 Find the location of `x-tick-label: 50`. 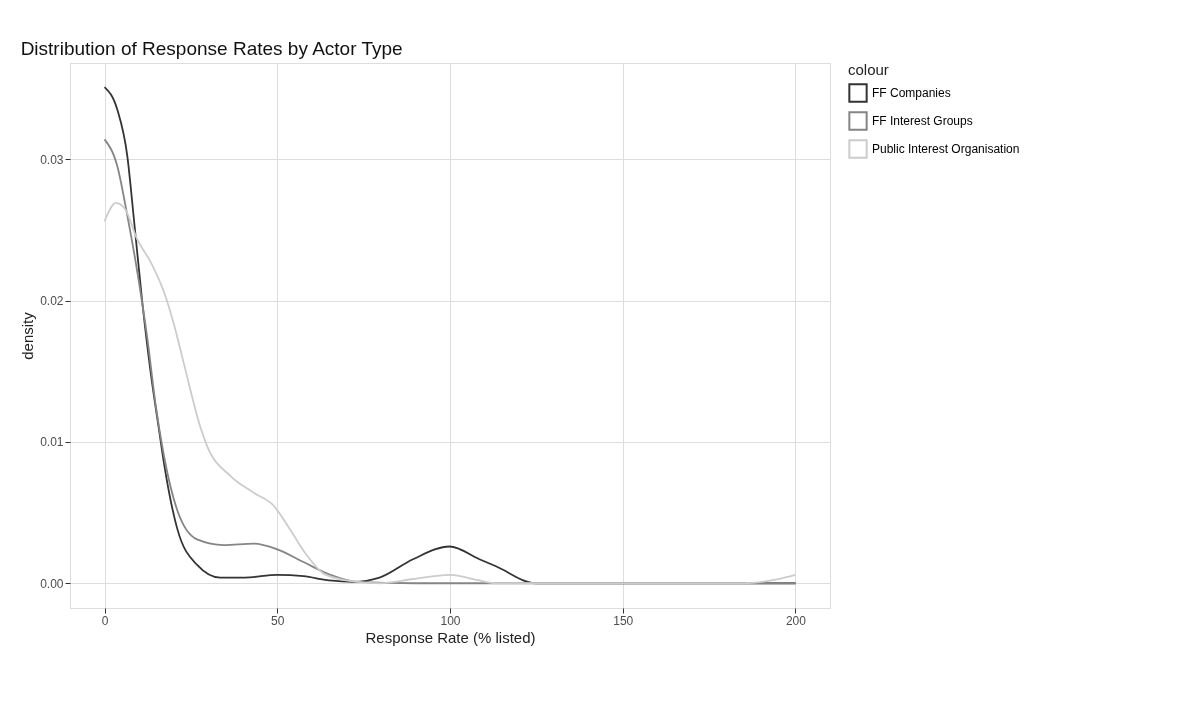

x-tick-label: 50 is located at coordinates (278, 620).